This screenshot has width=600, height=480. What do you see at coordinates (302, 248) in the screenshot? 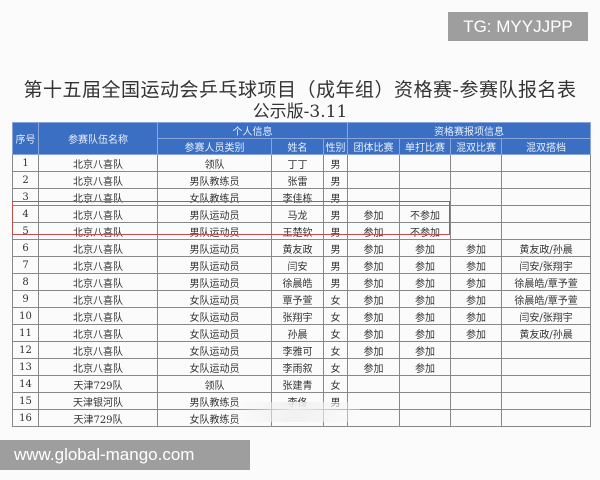
I see `table-row: 6 北京八喜队 男队运动员 黄友政男参加 参加 参加 黄友政/孙晨` at bounding box center [302, 248].